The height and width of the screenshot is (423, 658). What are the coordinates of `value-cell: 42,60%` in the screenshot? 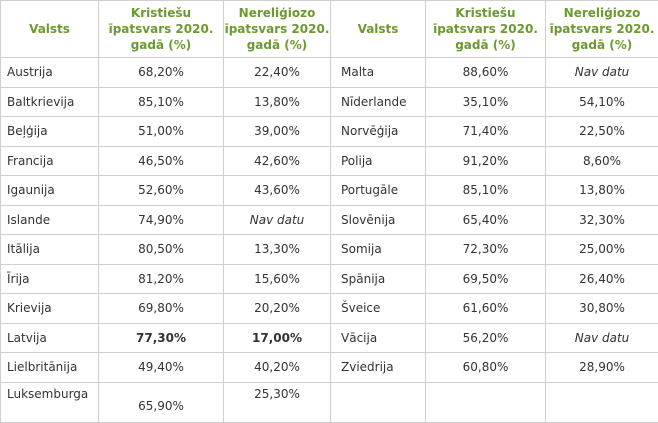 It's located at (277, 161).